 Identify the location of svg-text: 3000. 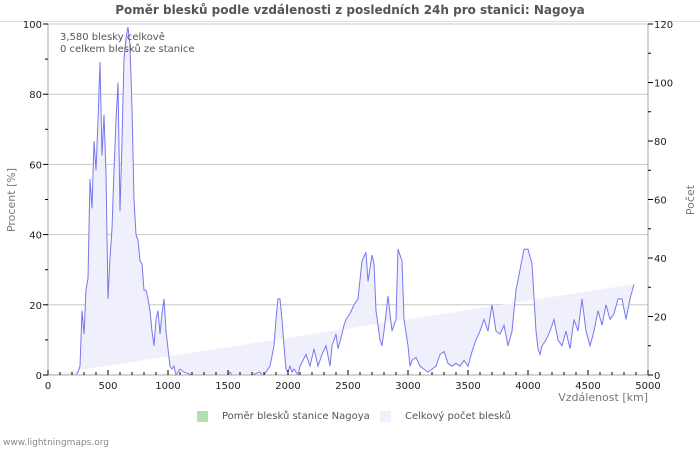
(407, 386).